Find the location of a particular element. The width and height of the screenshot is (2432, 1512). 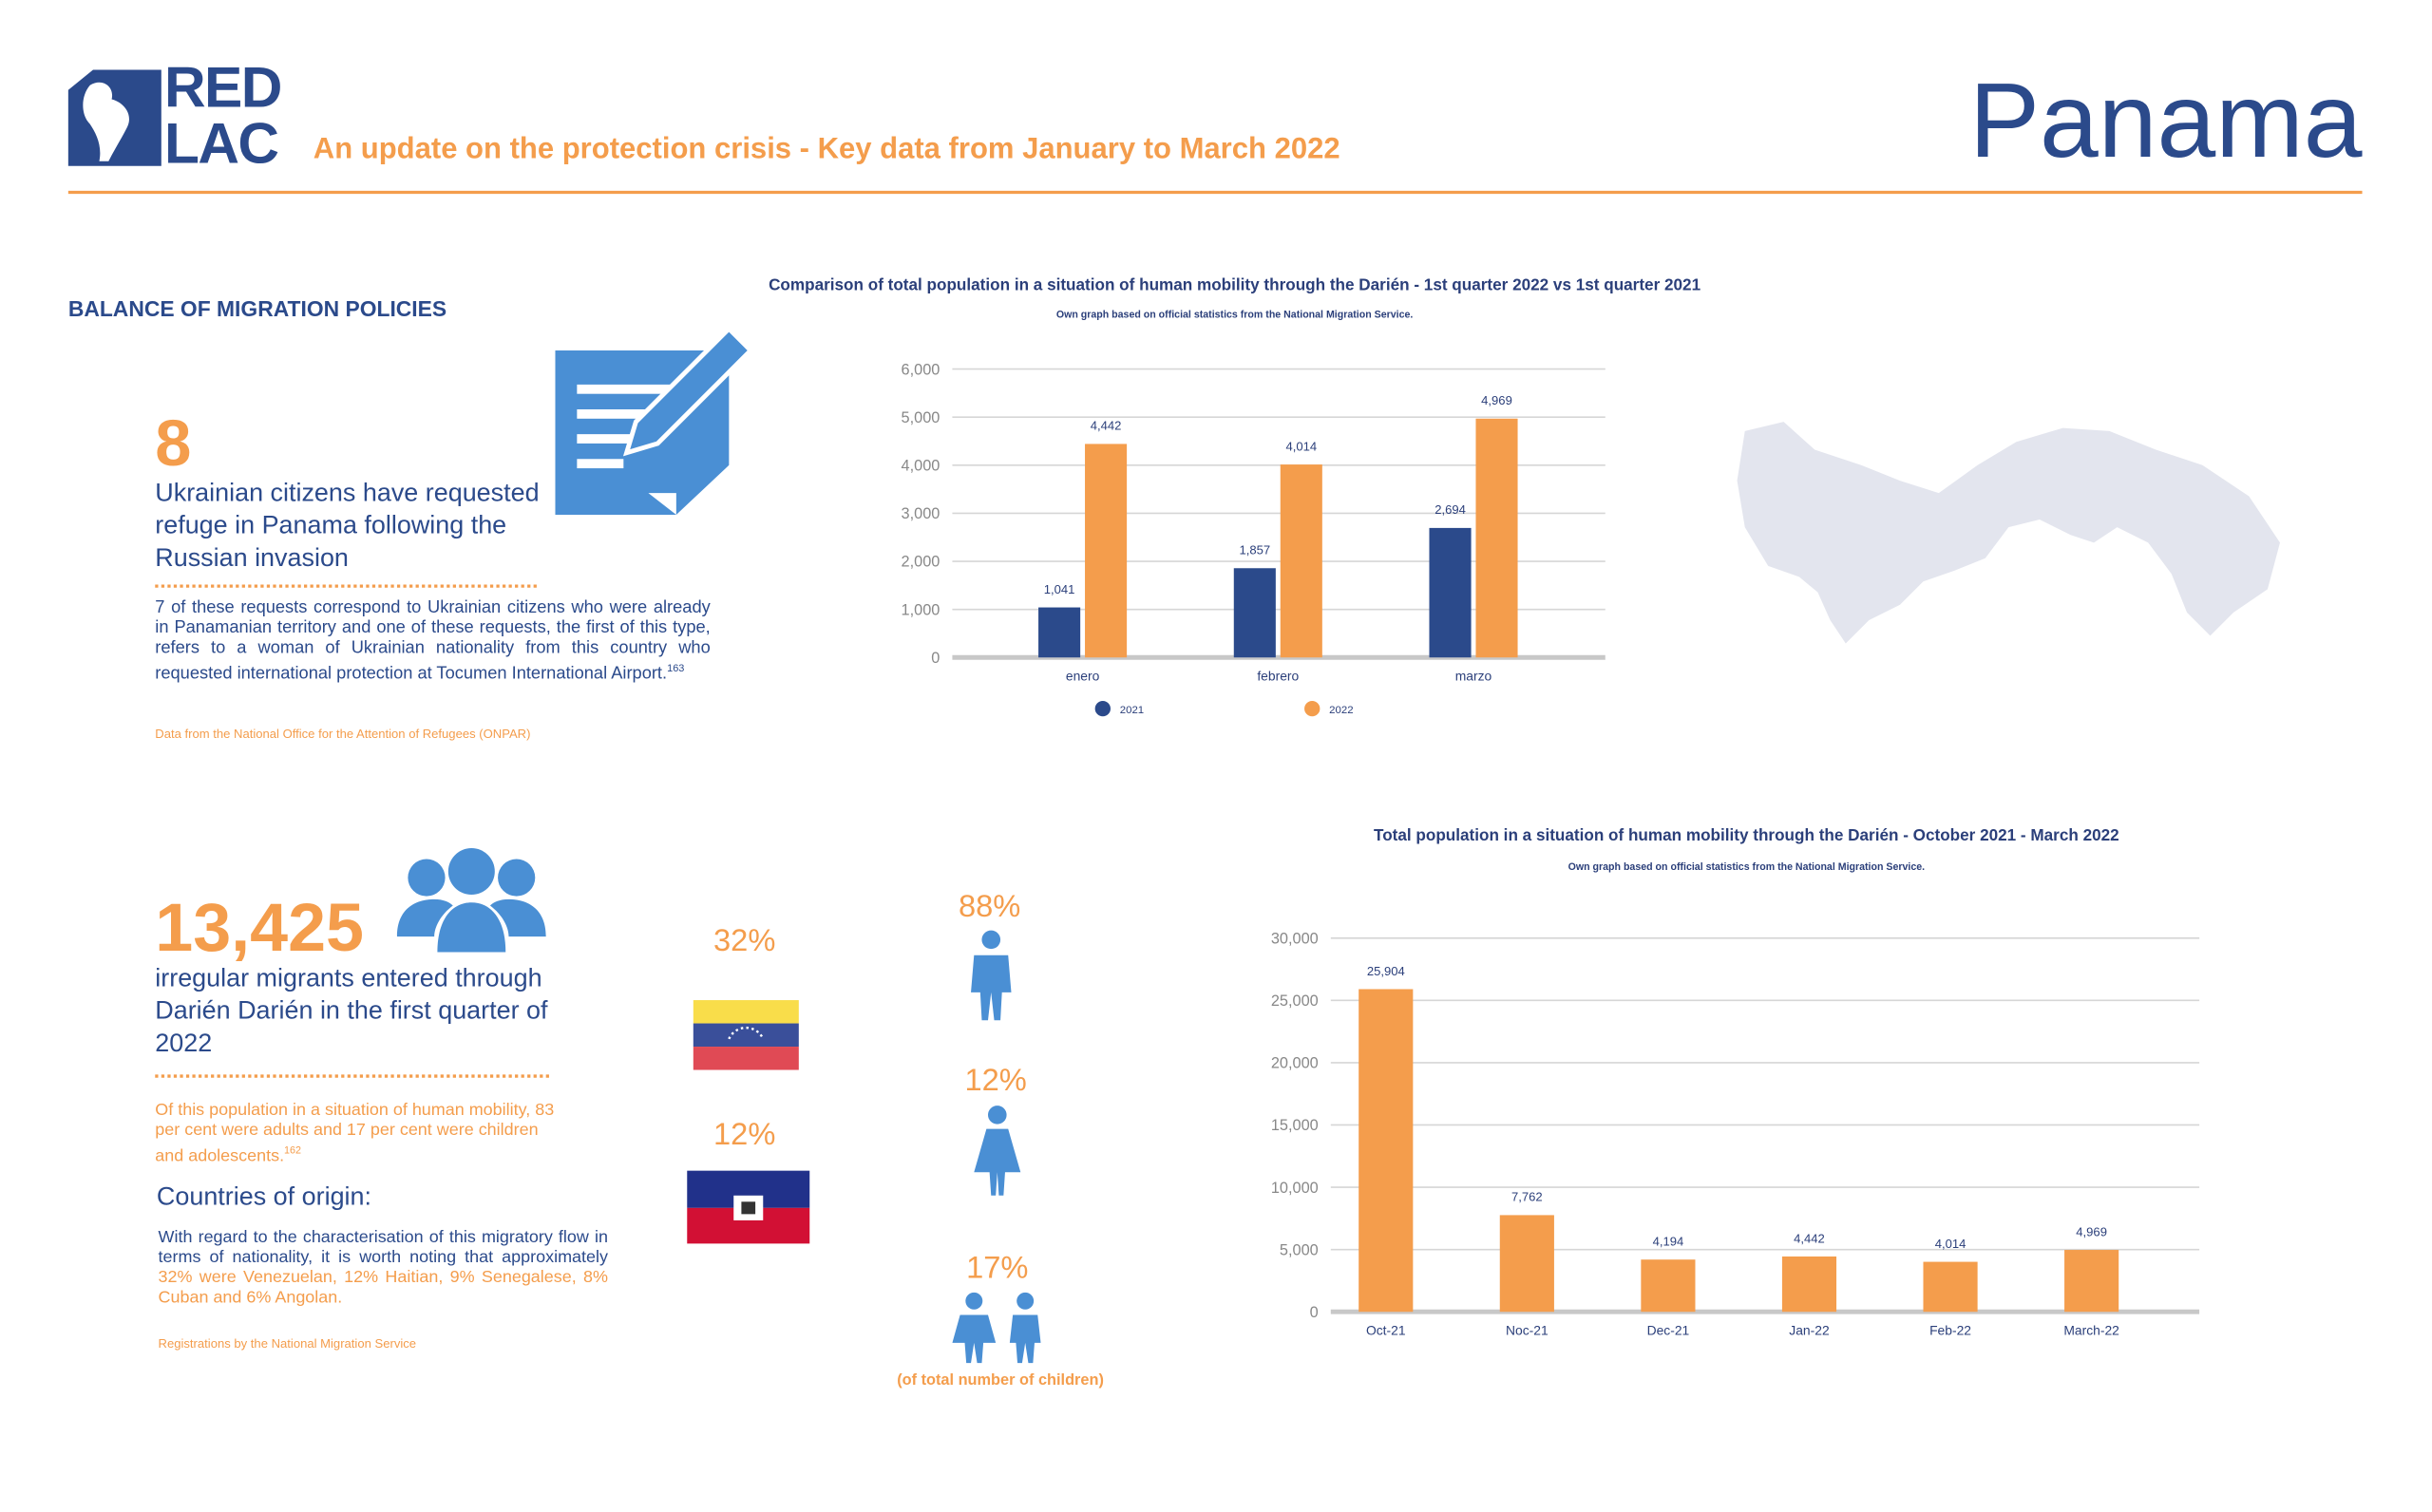

value-label: 1,857 is located at coordinates (1254, 551).